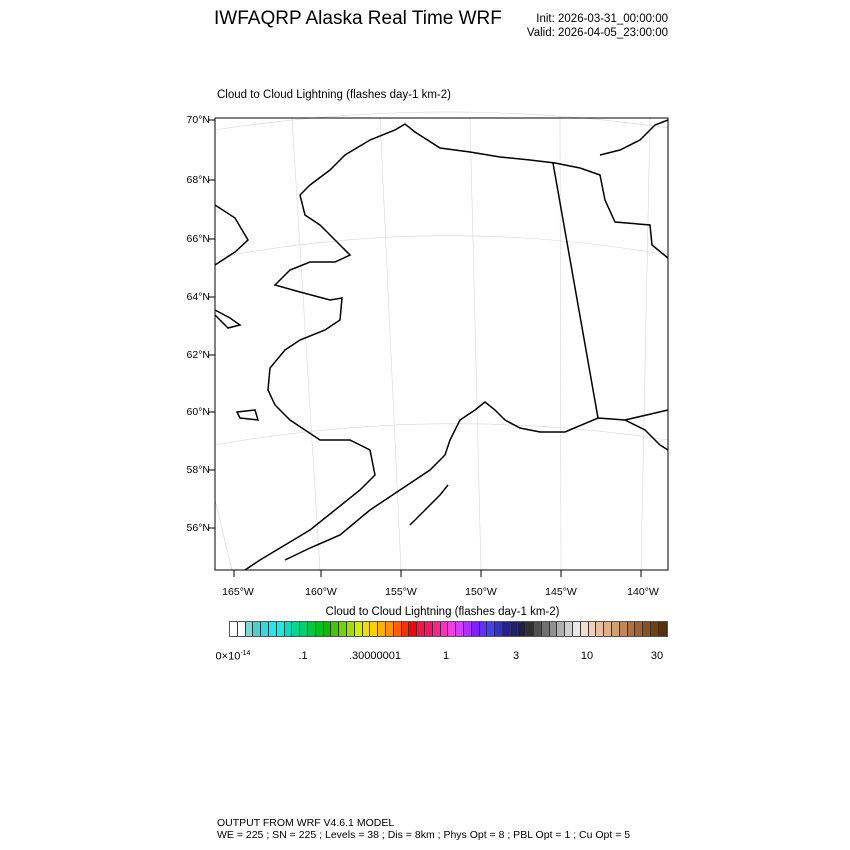 The height and width of the screenshot is (850, 850). Describe the element at coordinates (306, 823) in the screenshot. I see `footer-line-1: OUTPUT FROM WRF V4.6.1 MODEL` at that location.